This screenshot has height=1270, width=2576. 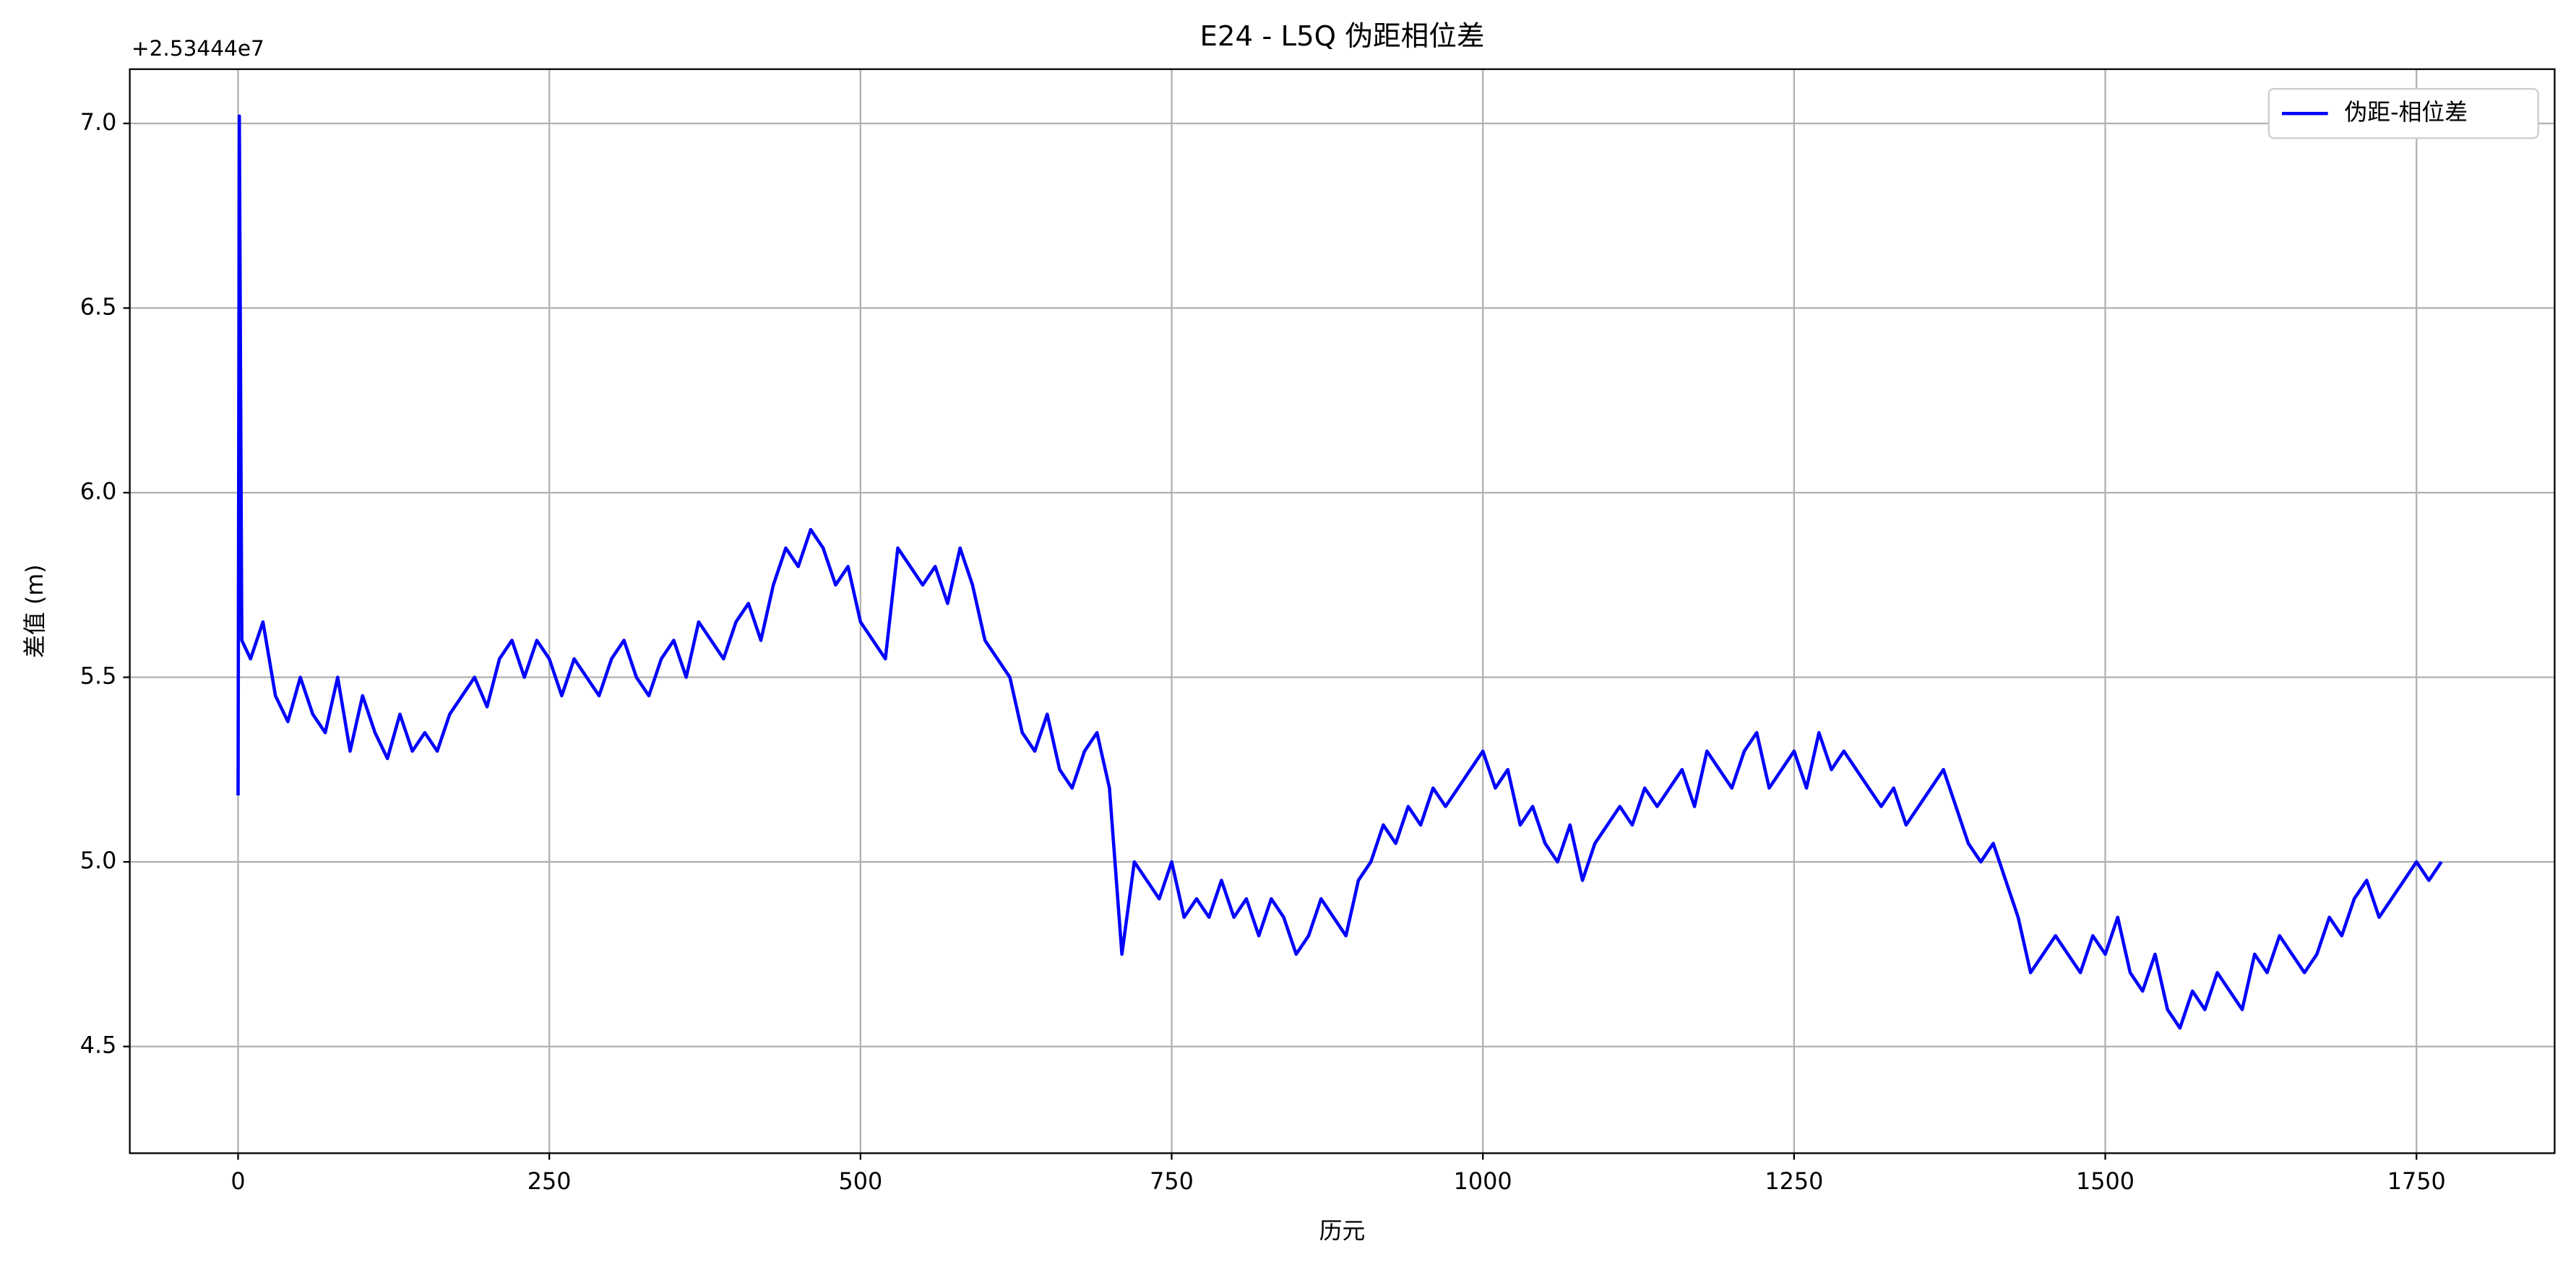 What do you see at coordinates (98, 860) in the screenshot?
I see `y-tick-label: 5.0` at bounding box center [98, 860].